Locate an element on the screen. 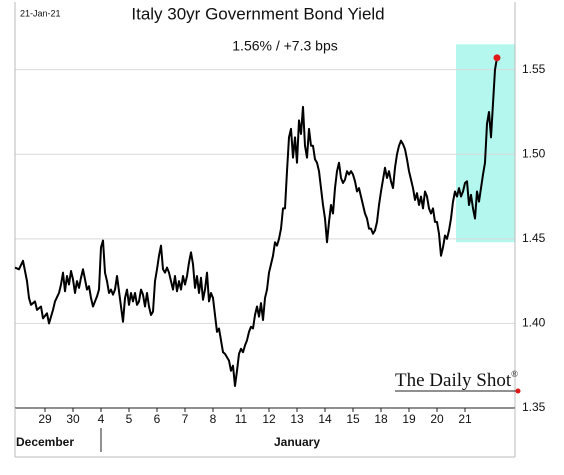 This screenshot has width=564, height=475. x-tick-label: 13 is located at coordinates (297, 419).